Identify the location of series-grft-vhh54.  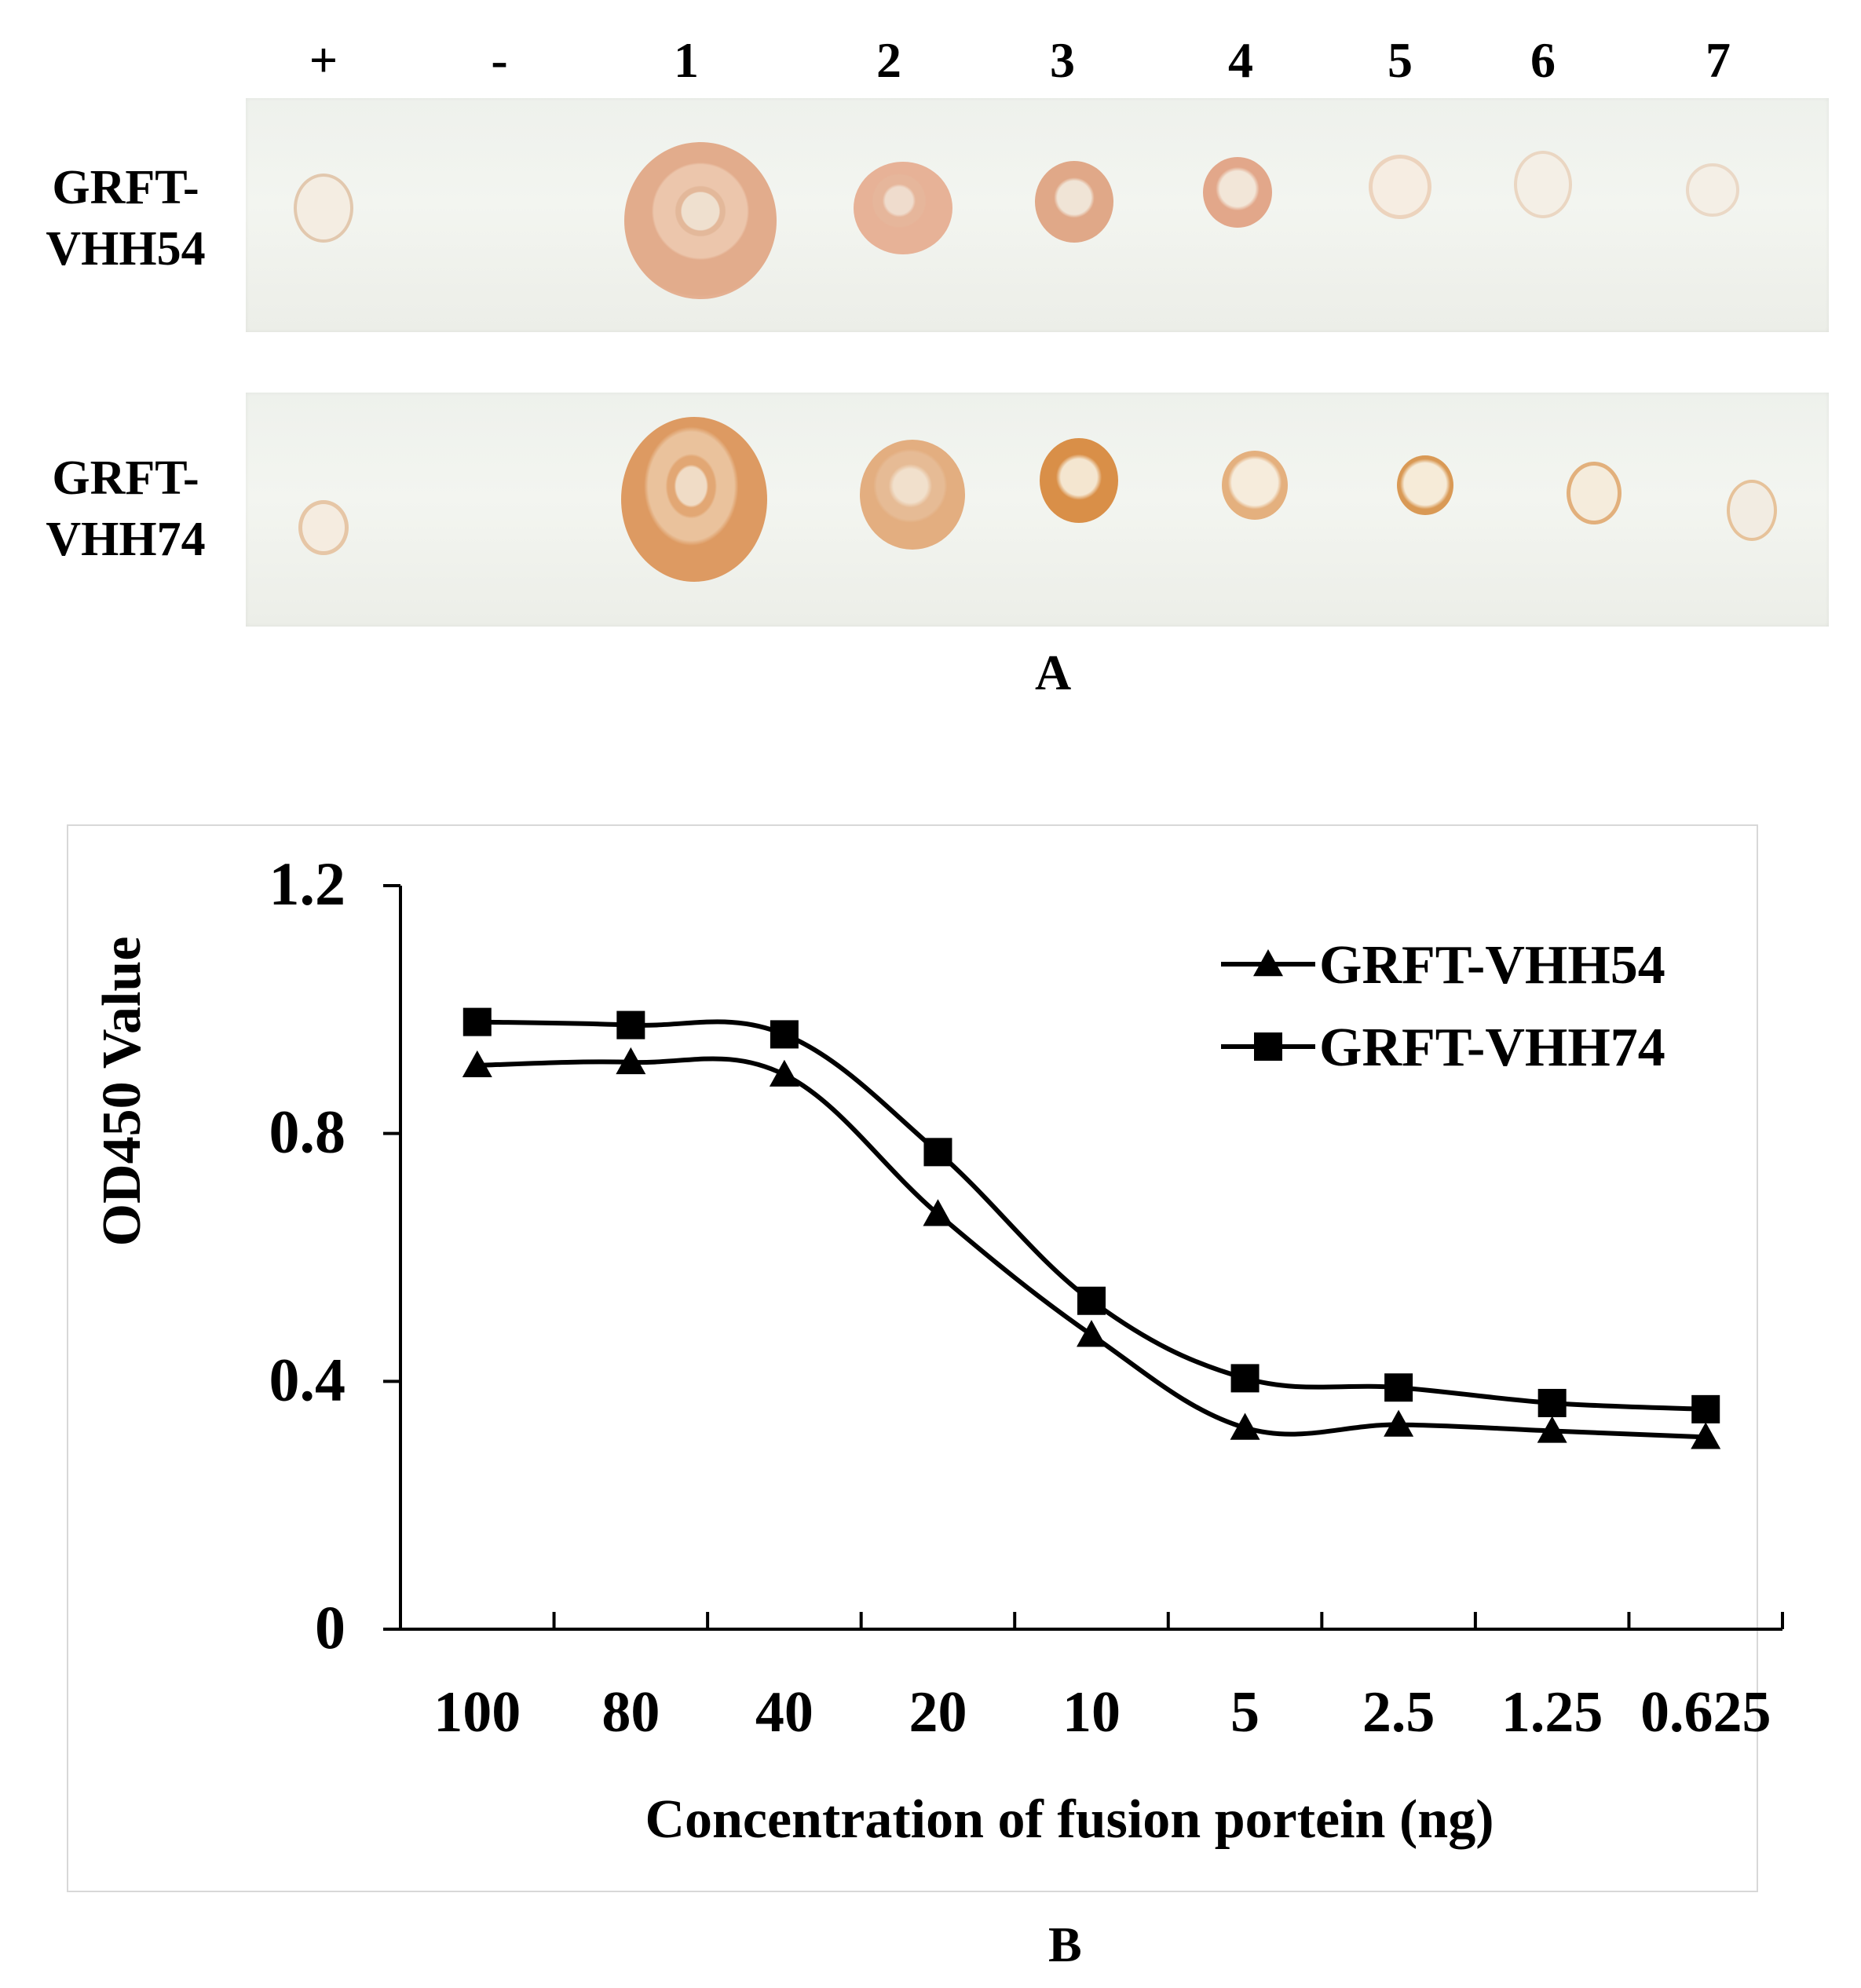
(1091, 1248).